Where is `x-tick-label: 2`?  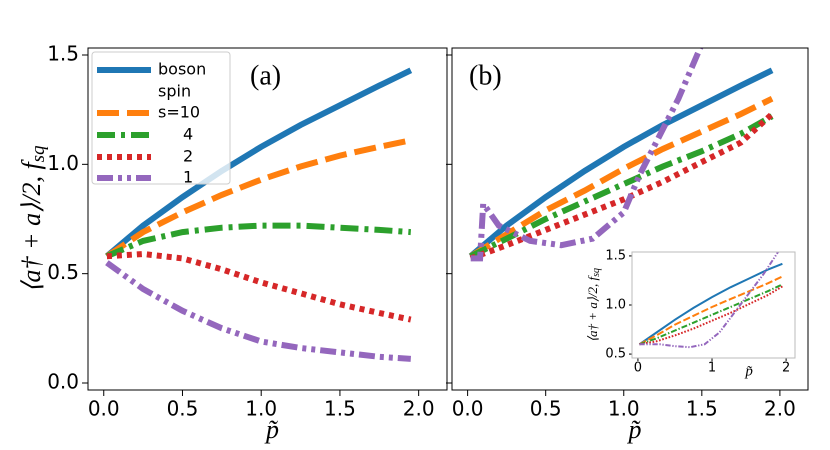
x-tick-label: 2 is located at coordinates (786, 368).